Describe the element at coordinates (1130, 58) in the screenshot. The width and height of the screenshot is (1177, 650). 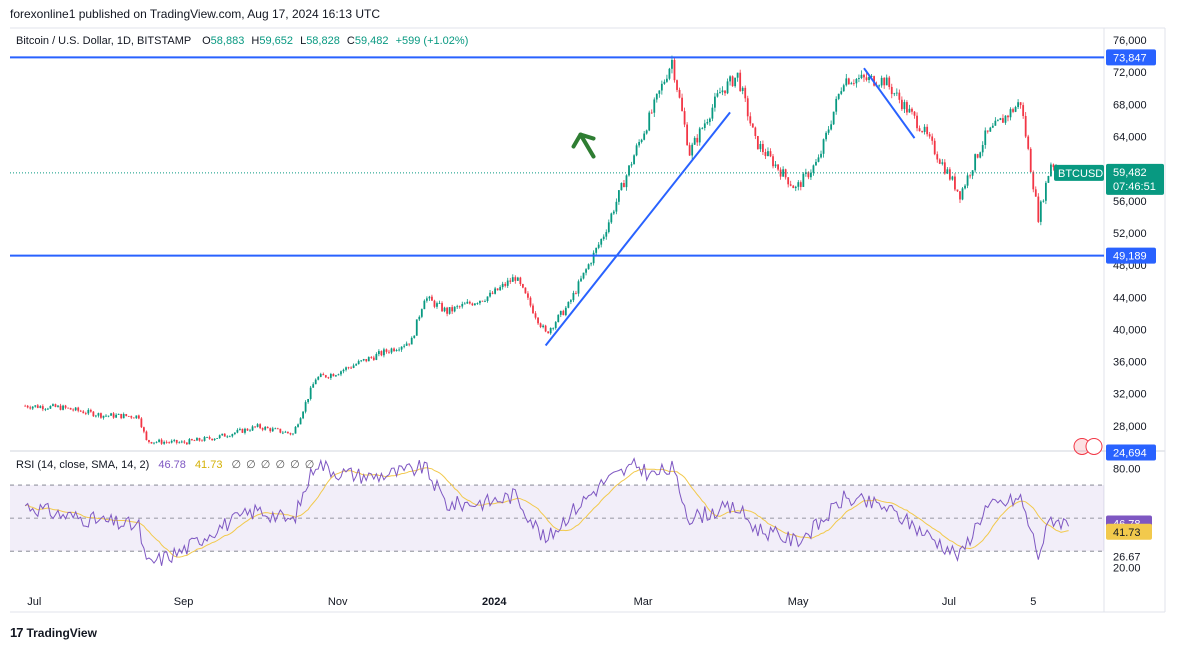
I see `level-tag-text: 73,847` at that location.